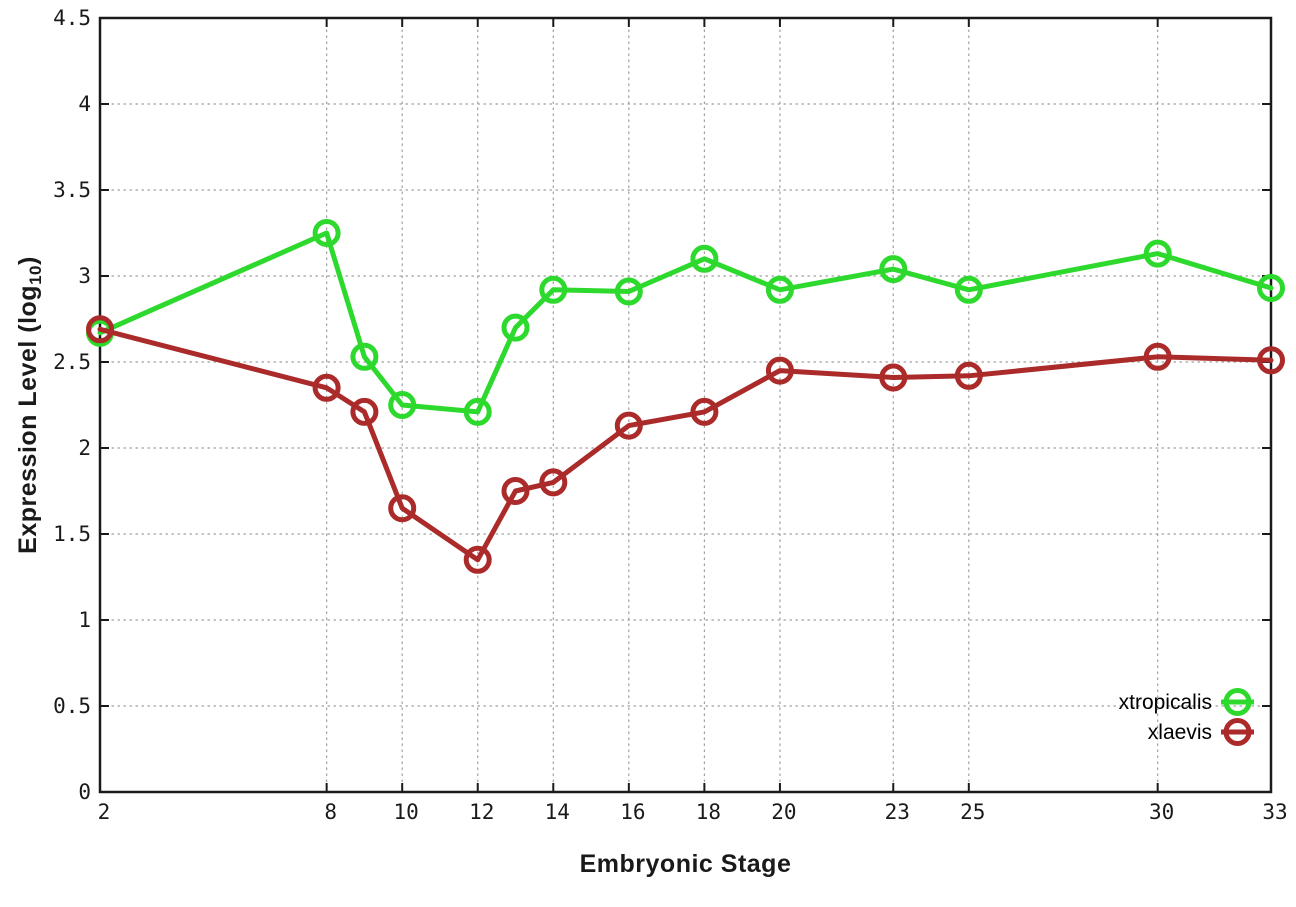 The width and height of the screenshot is (1296, 907). Describe the element at coordinates (28, 419) in the screenshot. I see `y-axis-title-text: Expression Level (log` at that location.